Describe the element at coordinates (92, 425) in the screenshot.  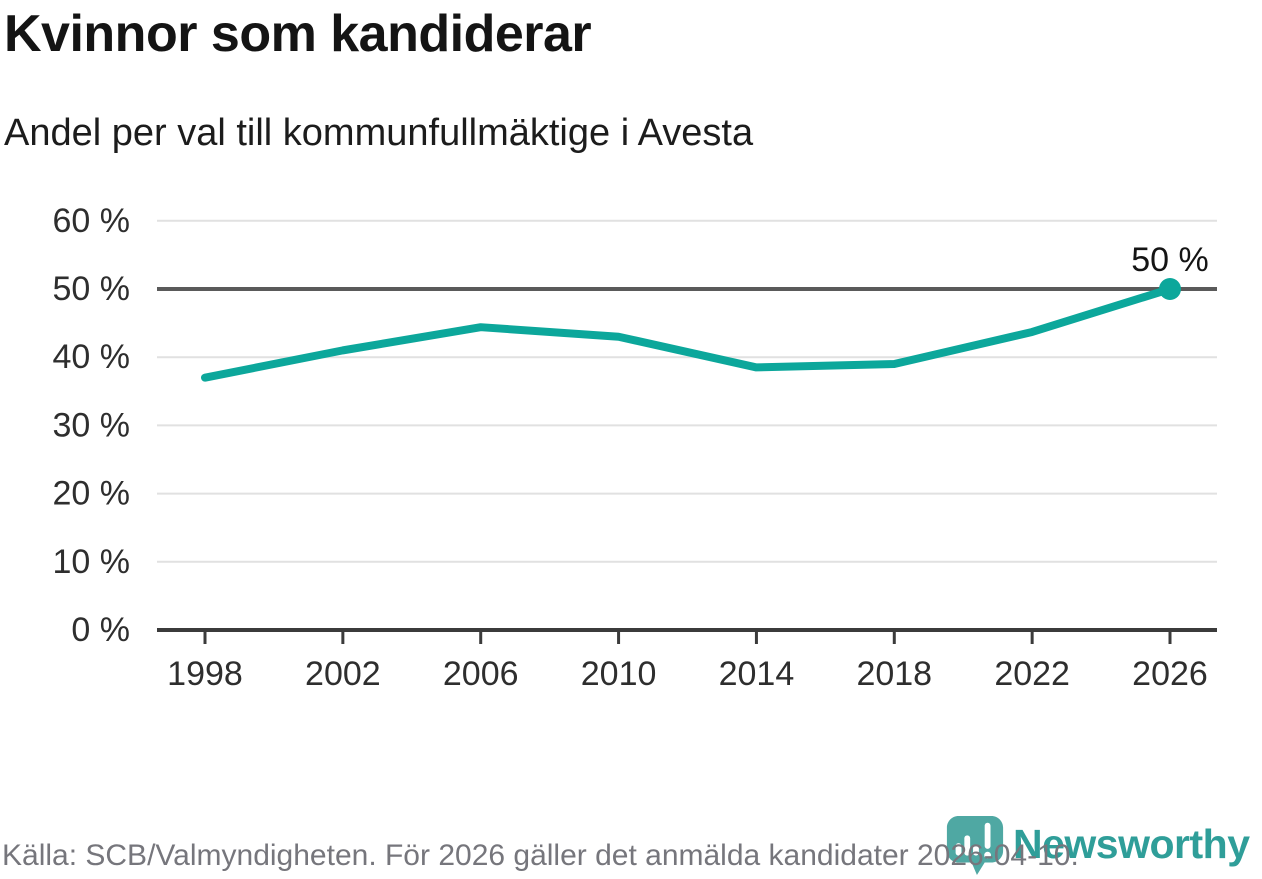
I see `y-tick-label: 30 %` at that location.